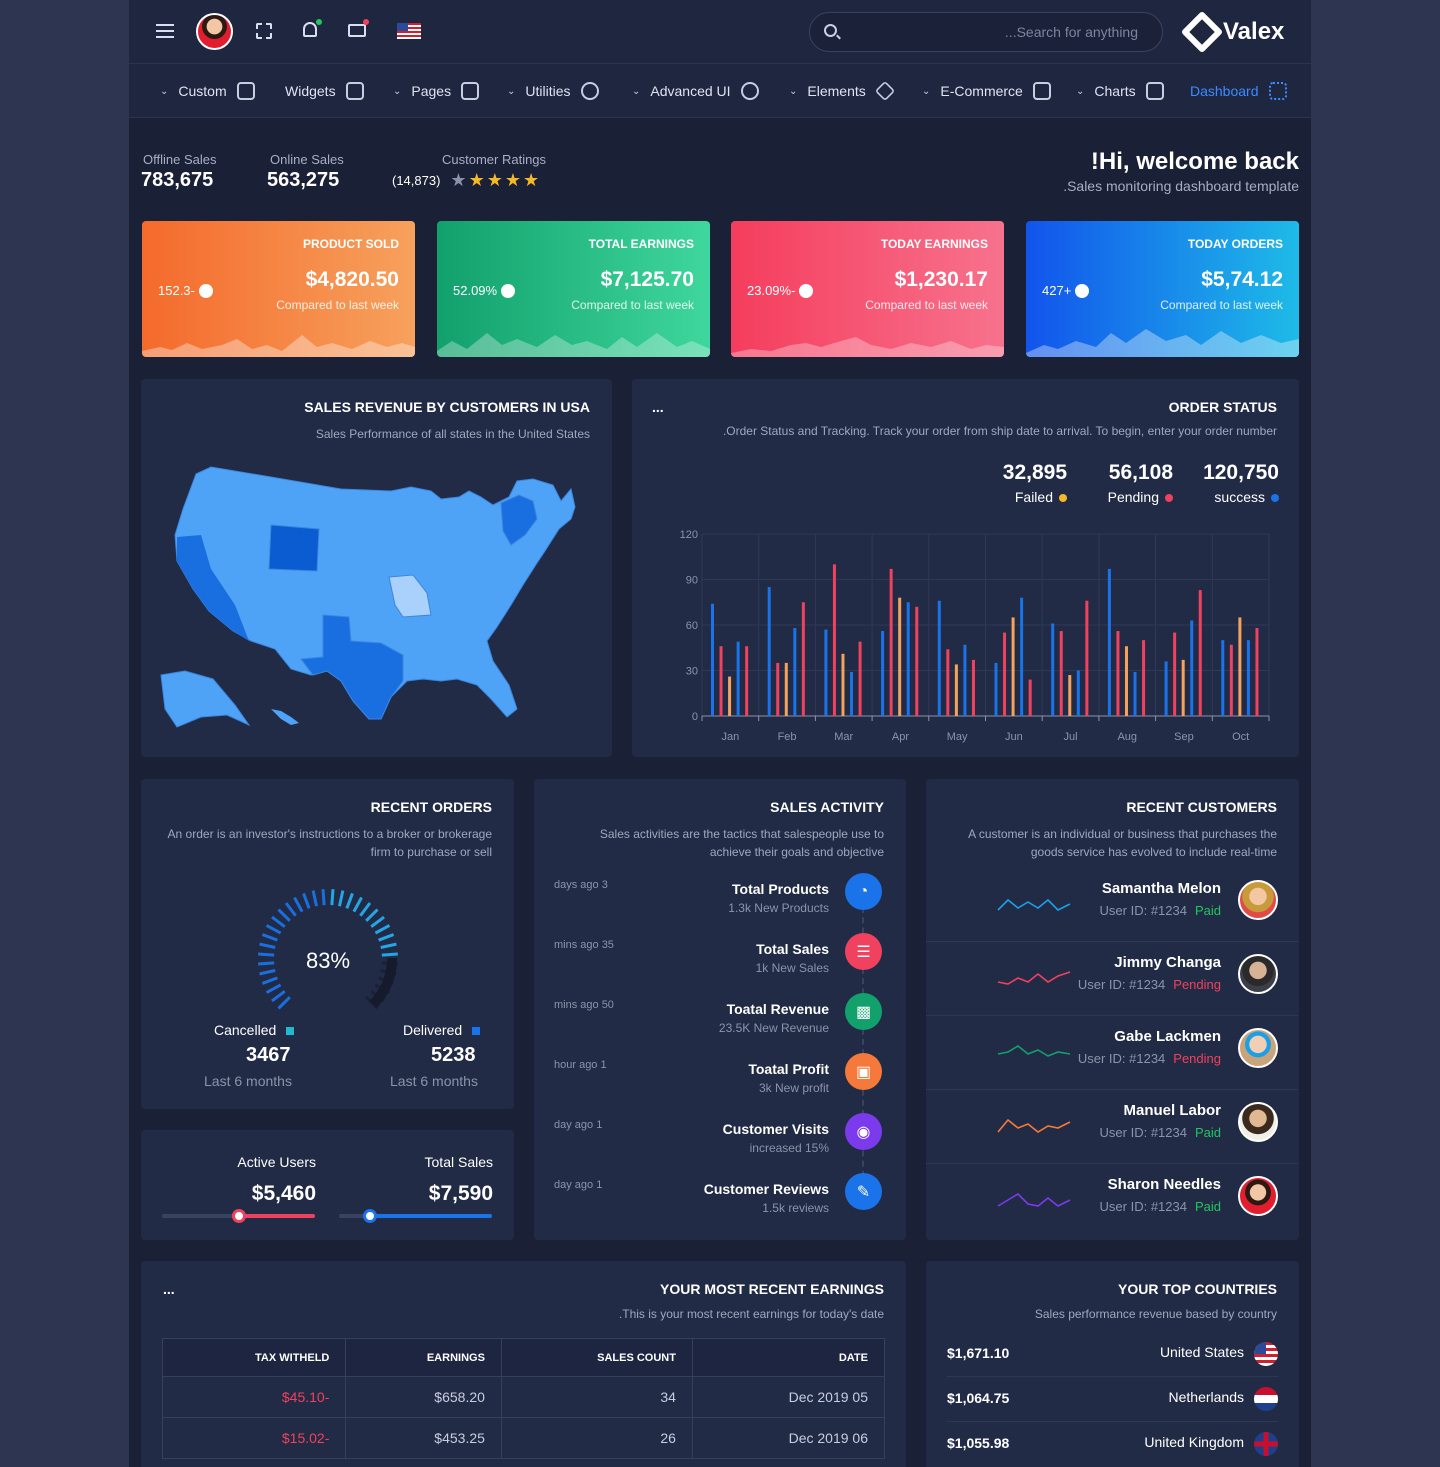 The width and height of the screenshot is (1440, 1467). Describe the element at coordinates (1258, 1196) in the screenshot. I see `customer-avatar` at that location.